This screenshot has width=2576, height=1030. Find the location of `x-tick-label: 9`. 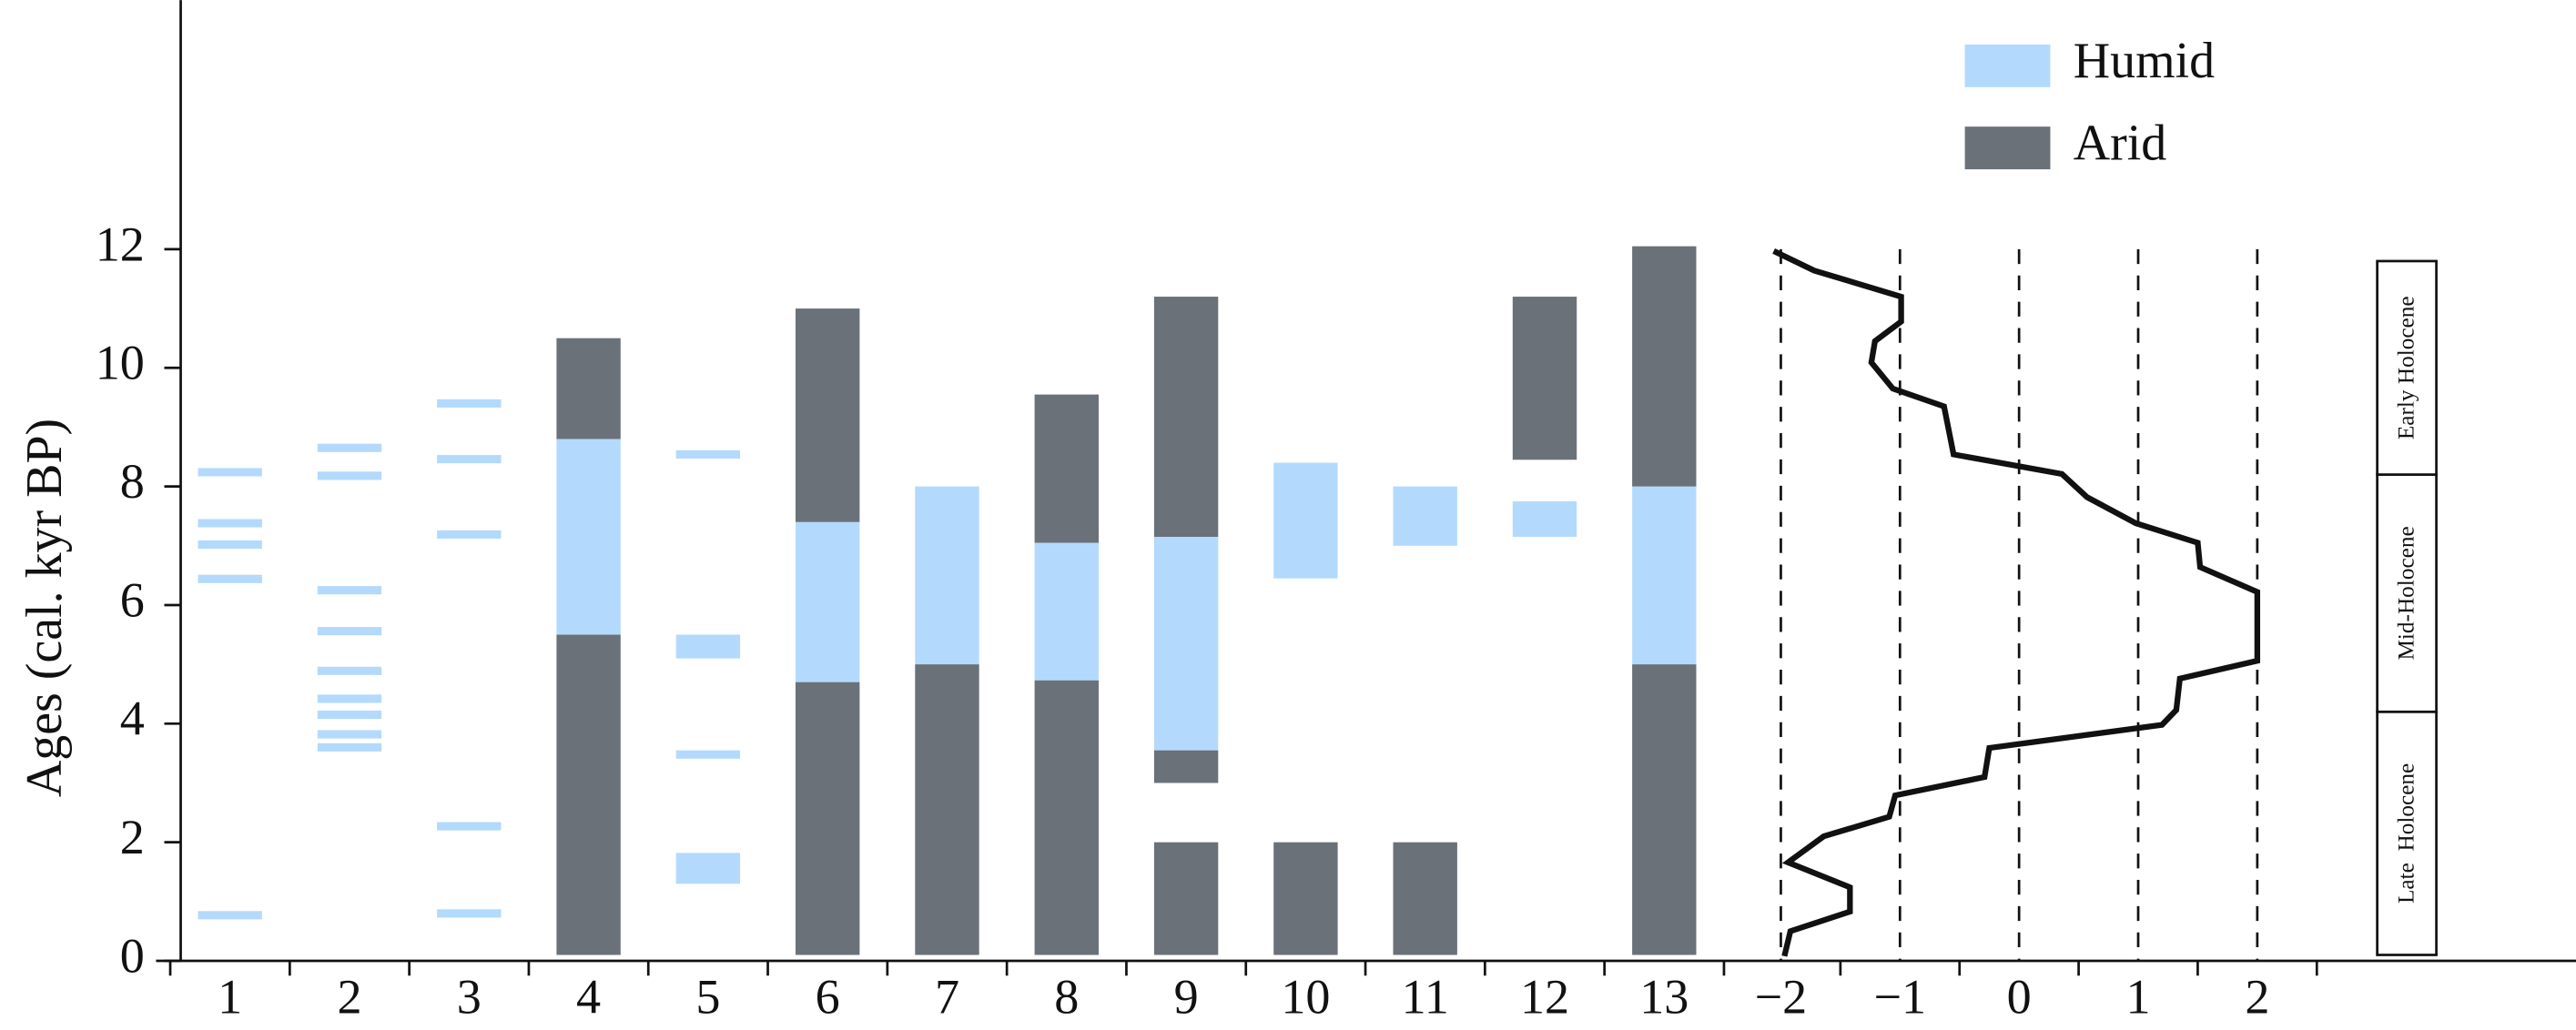

x-tick-label: 9 is located at coordinates (1186, 998).